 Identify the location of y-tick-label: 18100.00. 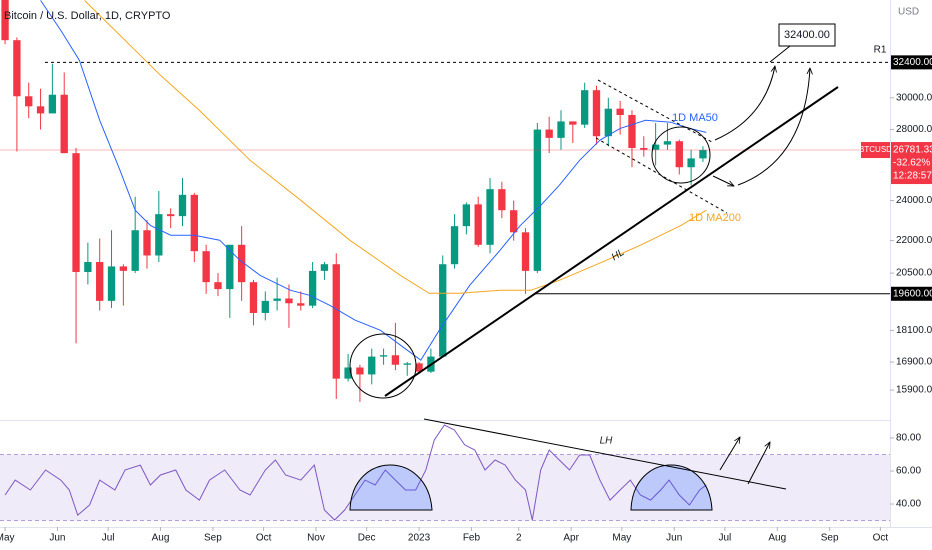
(914, 330).